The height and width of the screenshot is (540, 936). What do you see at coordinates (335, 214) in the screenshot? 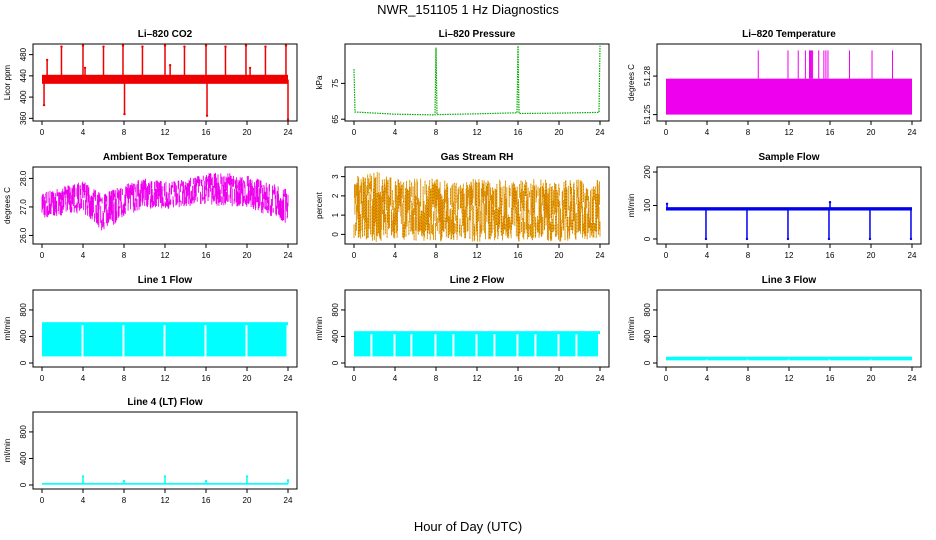
I see `y-tick-label: 1` at bounding box center [335, 214].